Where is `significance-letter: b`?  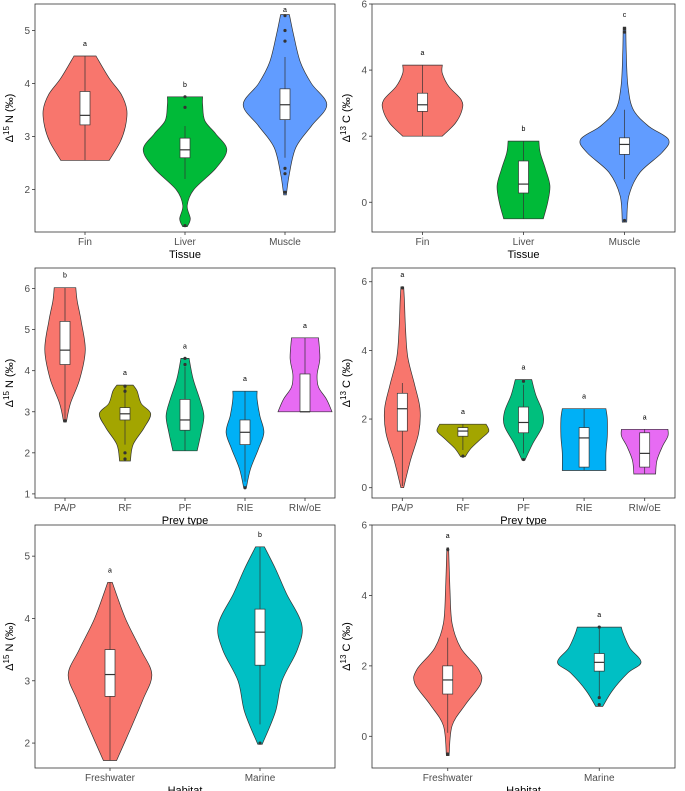 significance-letter: b is located at coordinates (260, 535).